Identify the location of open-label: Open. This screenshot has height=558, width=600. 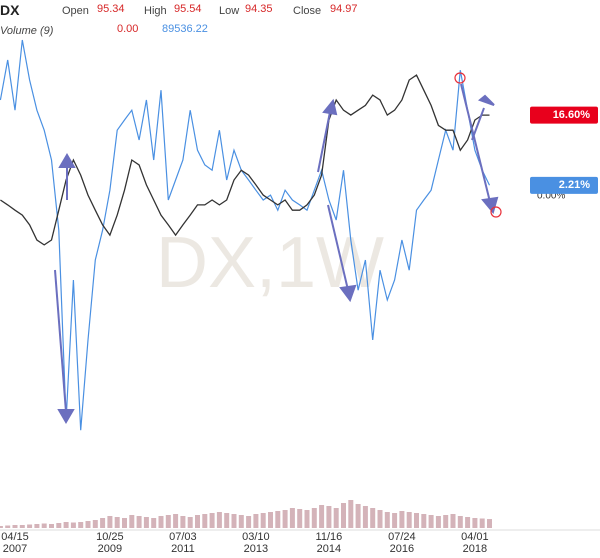
(75, 11).